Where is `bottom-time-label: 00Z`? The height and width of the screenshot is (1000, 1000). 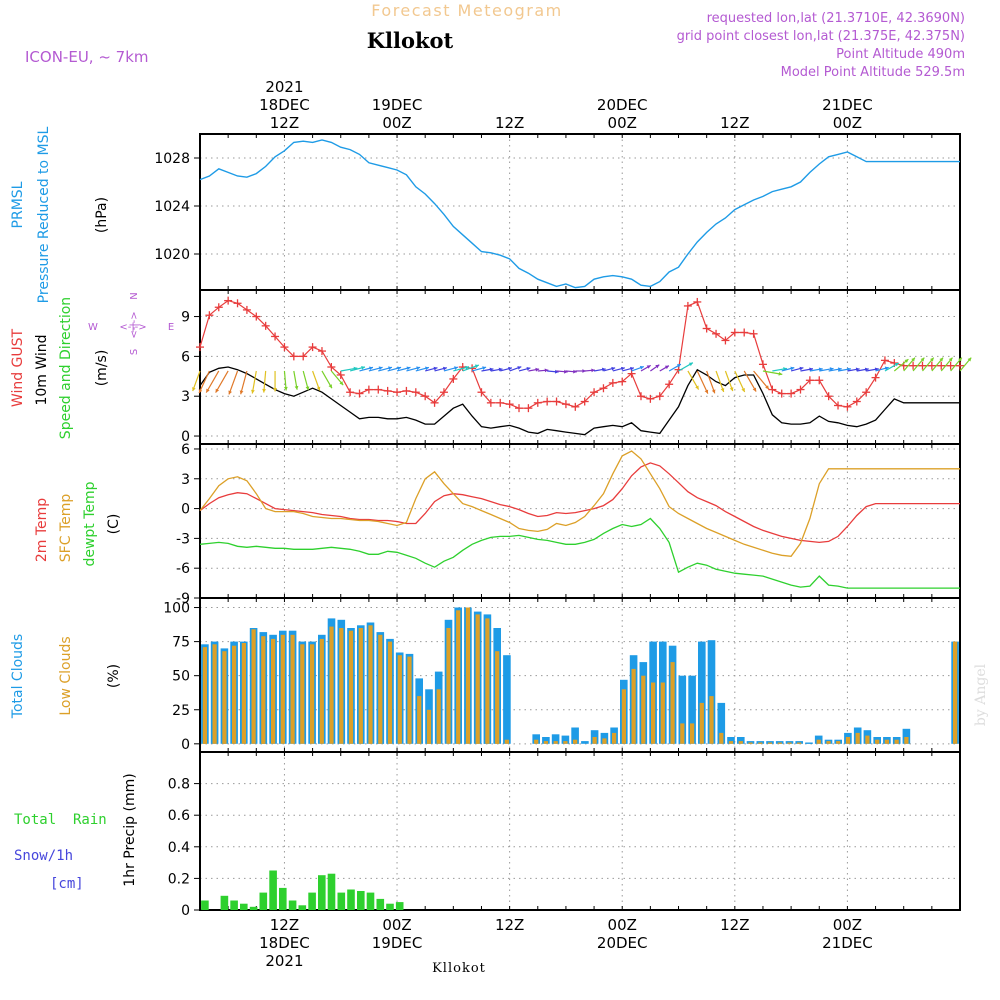 bottom-time-label: 00Z is located at coordinates (847, 925).